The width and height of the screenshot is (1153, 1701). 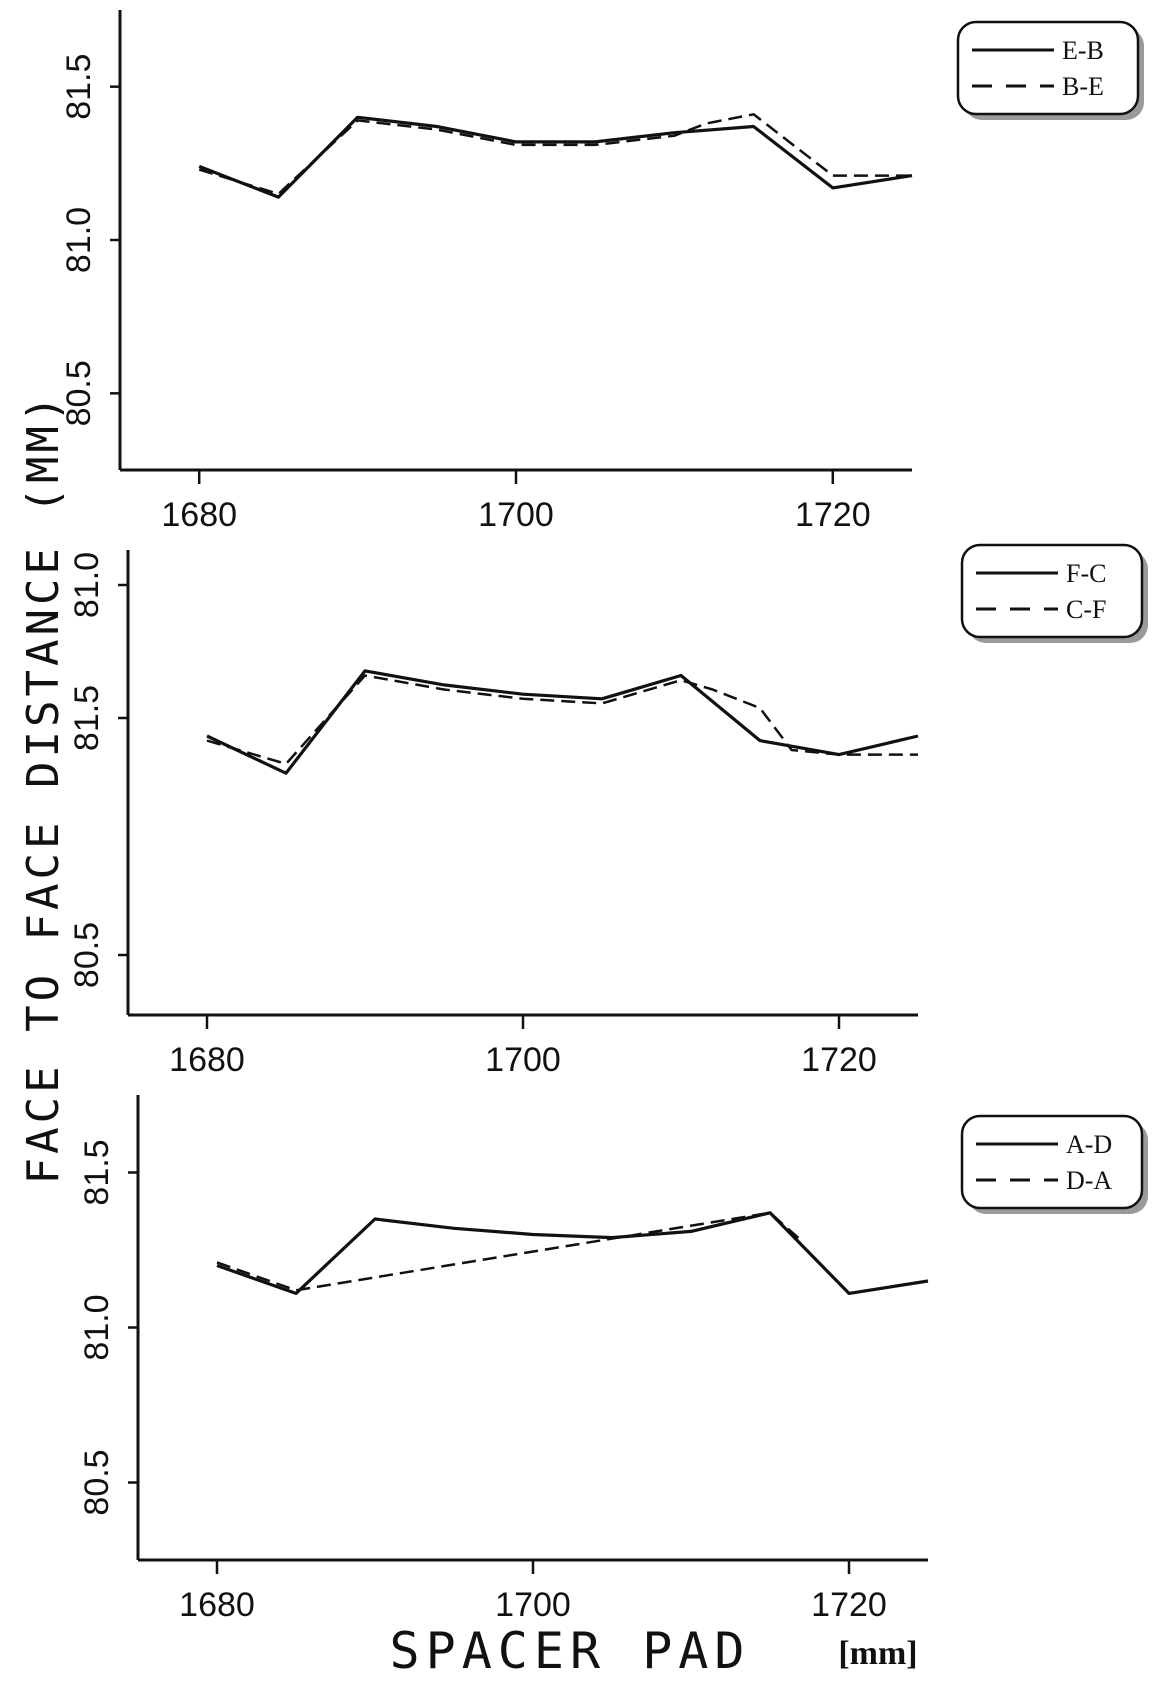 I want to click on figure-xlabel: SPACER PAD, so click(x=569, y=1651).